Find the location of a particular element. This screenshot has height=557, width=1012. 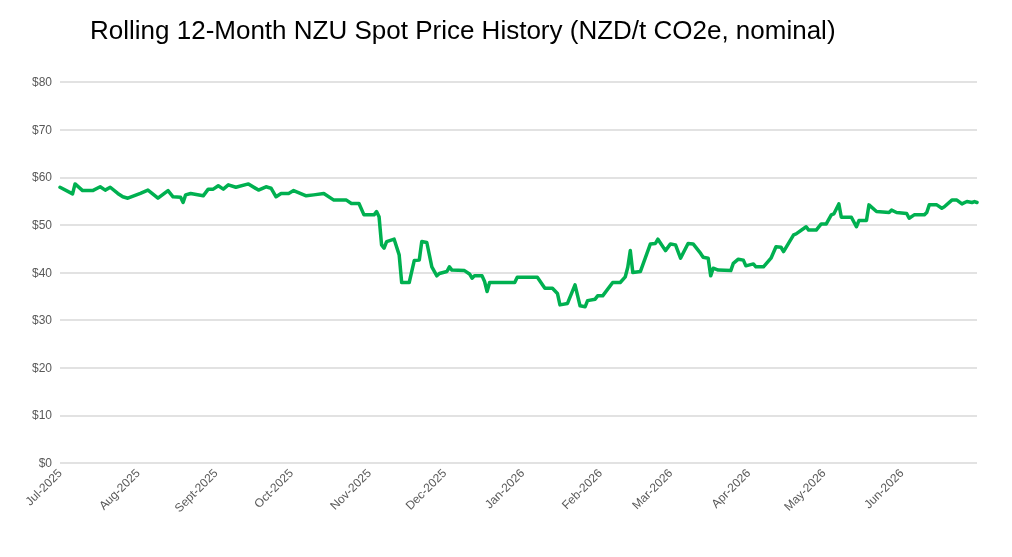

y-tick-label: $40 is located at coordinates (42, 272).